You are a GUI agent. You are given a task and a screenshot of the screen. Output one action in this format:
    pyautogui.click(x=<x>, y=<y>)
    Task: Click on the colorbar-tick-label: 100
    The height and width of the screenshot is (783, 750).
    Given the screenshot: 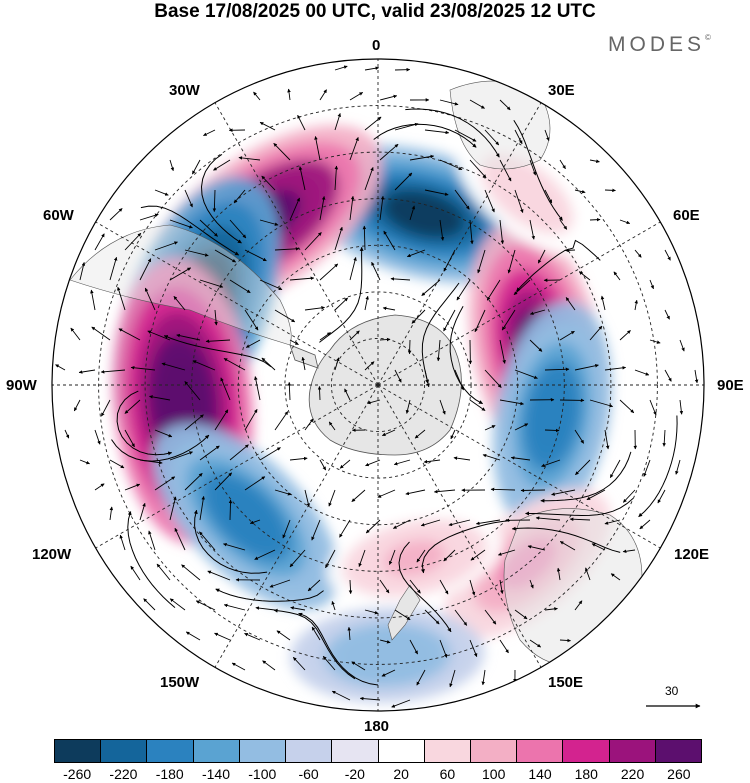 What is the action you would take?
    pyautogui.click(x=494, y=774)
    